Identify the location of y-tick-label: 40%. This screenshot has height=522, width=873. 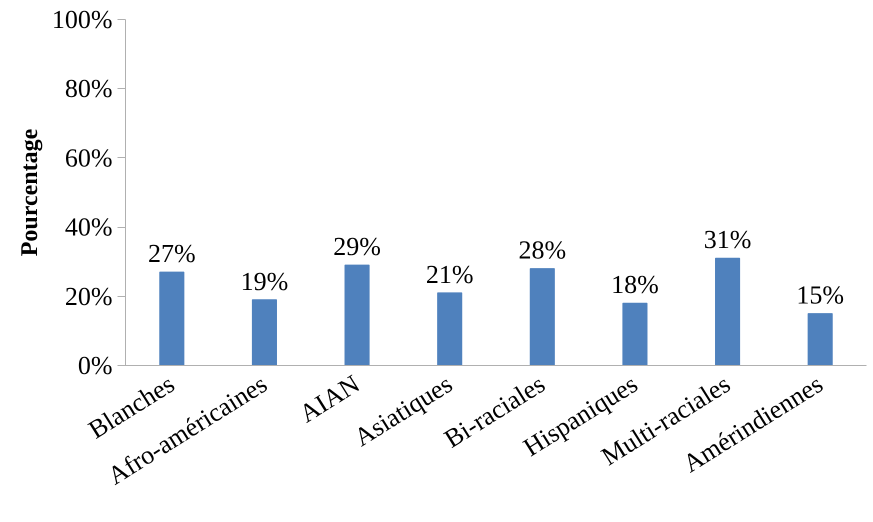
(88, 227).